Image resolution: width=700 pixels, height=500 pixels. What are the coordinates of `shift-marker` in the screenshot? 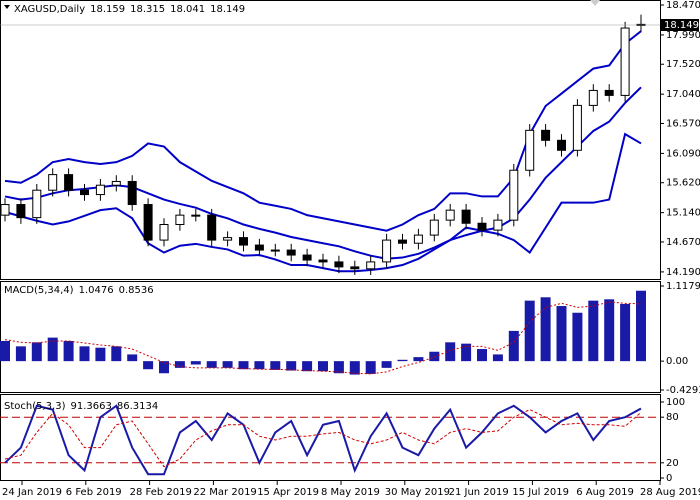 It's located at (595, 3).